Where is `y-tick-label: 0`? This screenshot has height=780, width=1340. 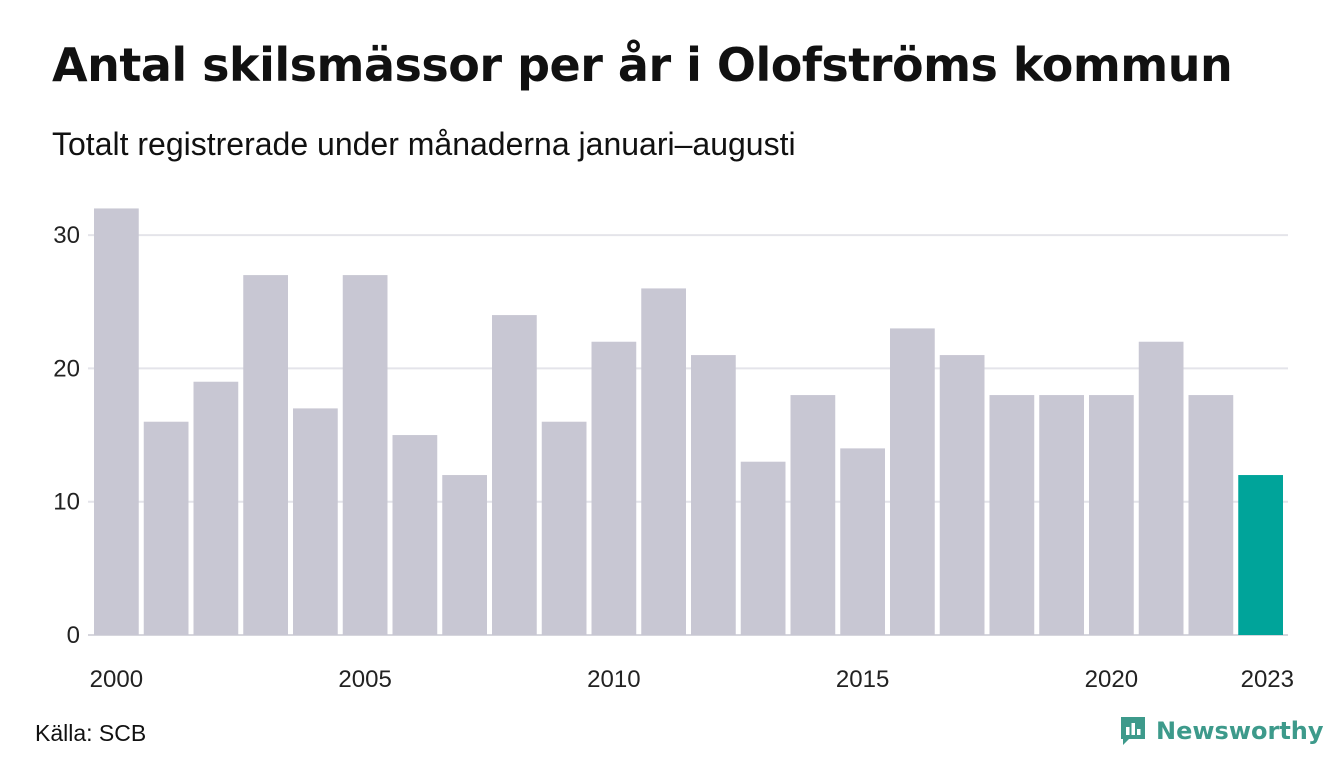 y-tick-label: 0 is located at coordinates (73, 635).